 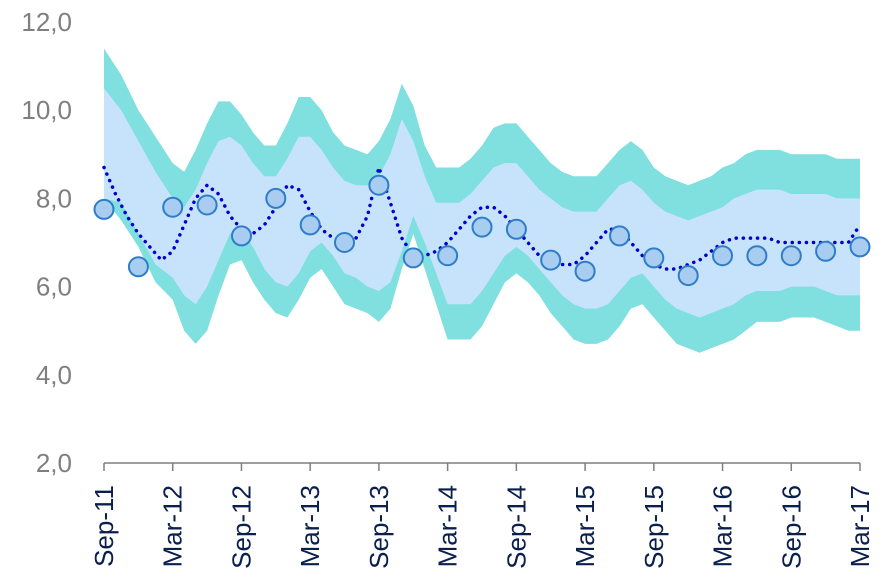 I want to click on x-tick-label: Sep-15, so click(x=654, y=527).